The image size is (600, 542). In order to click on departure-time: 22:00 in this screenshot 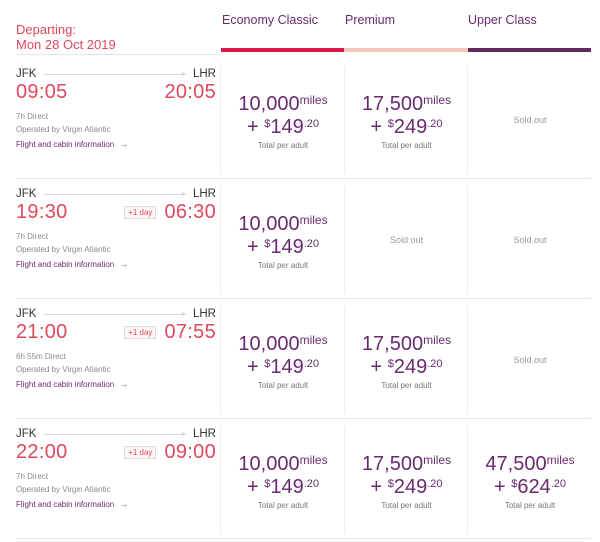, I will do `click(42, 452)`.